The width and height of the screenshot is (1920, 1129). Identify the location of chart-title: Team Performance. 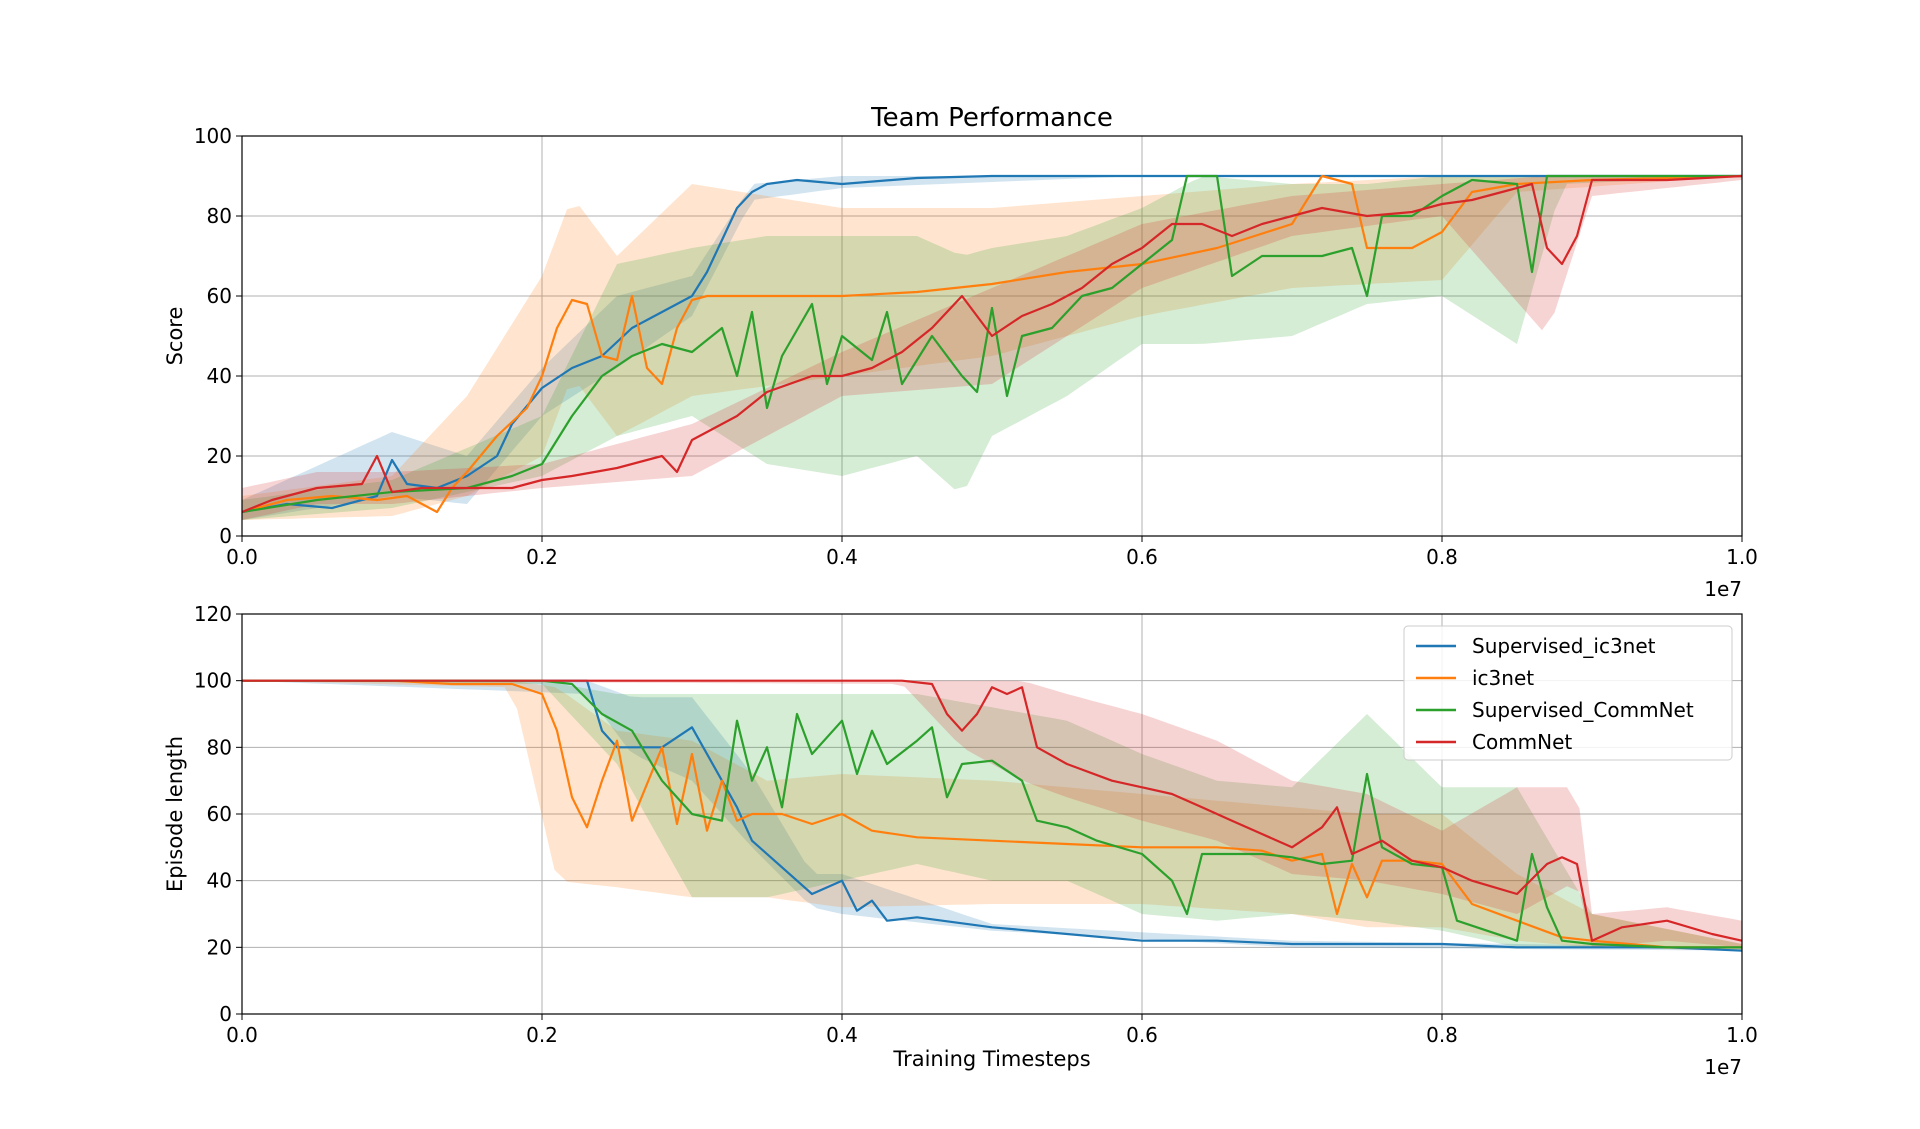
(991, 118).